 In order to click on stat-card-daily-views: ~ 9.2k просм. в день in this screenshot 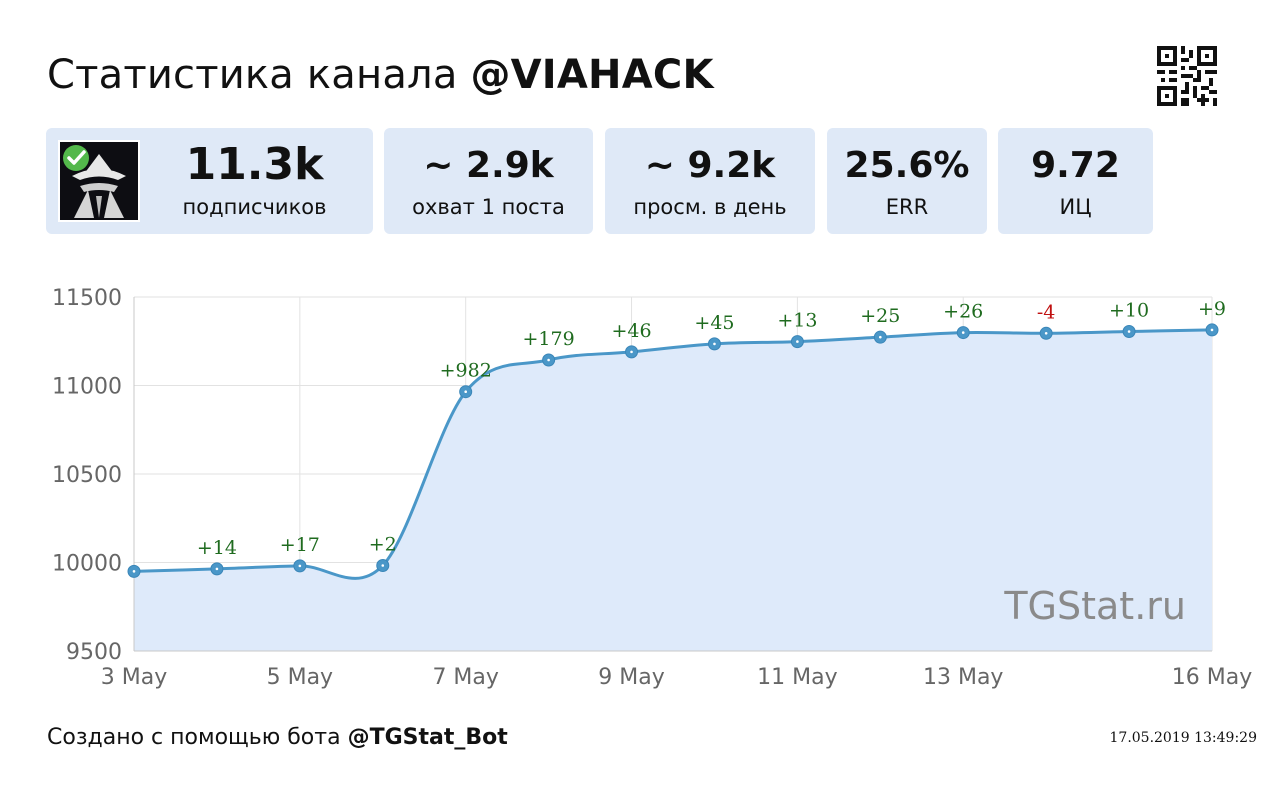, I will do `click(710, 181)`.